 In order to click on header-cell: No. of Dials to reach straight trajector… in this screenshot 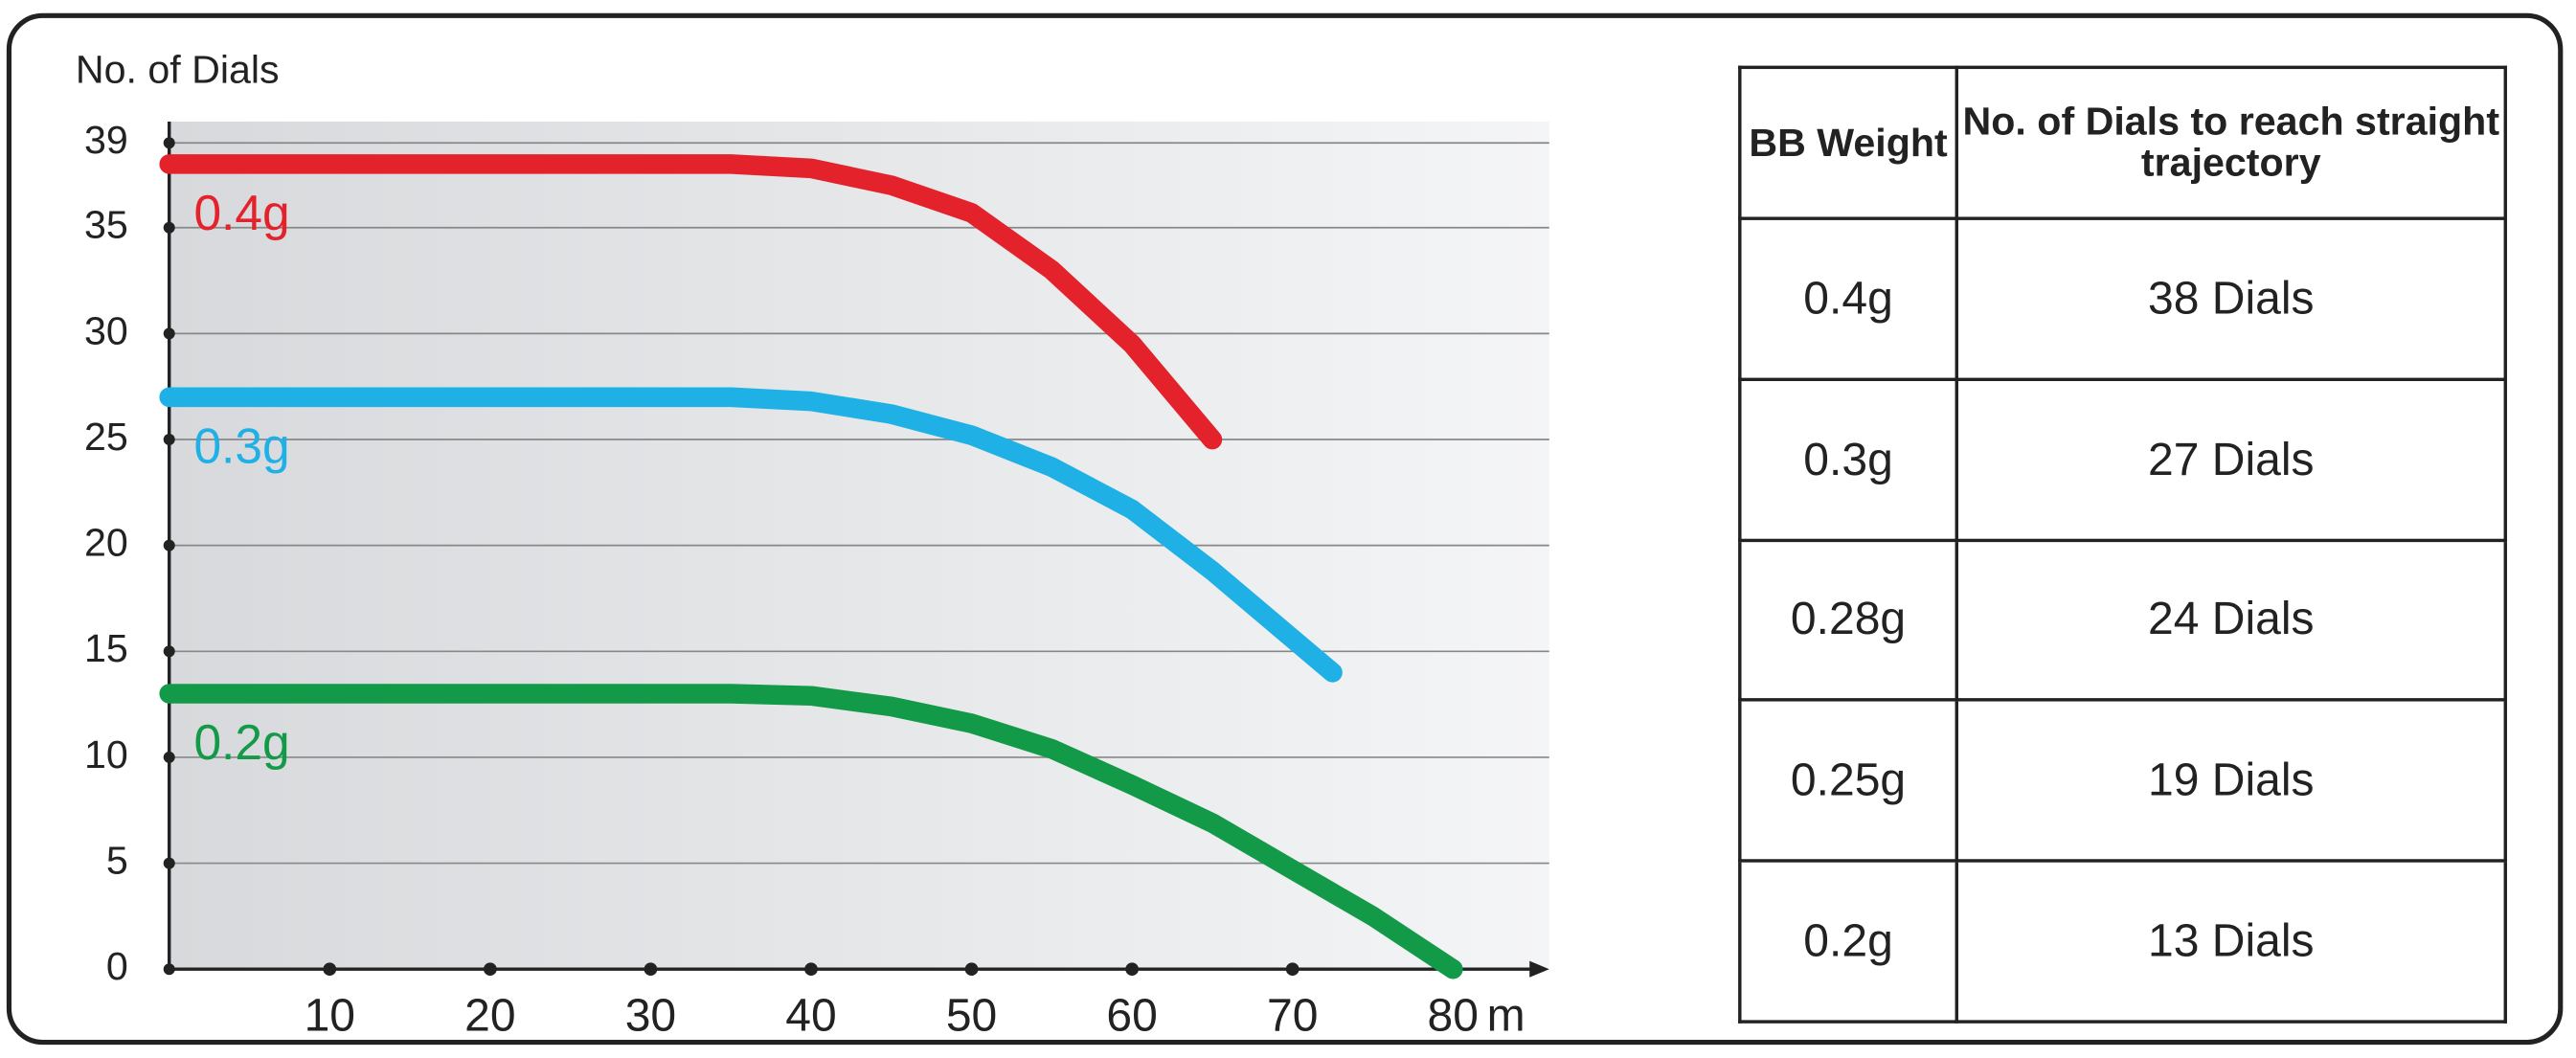, I will do `click(2231, 142)`.